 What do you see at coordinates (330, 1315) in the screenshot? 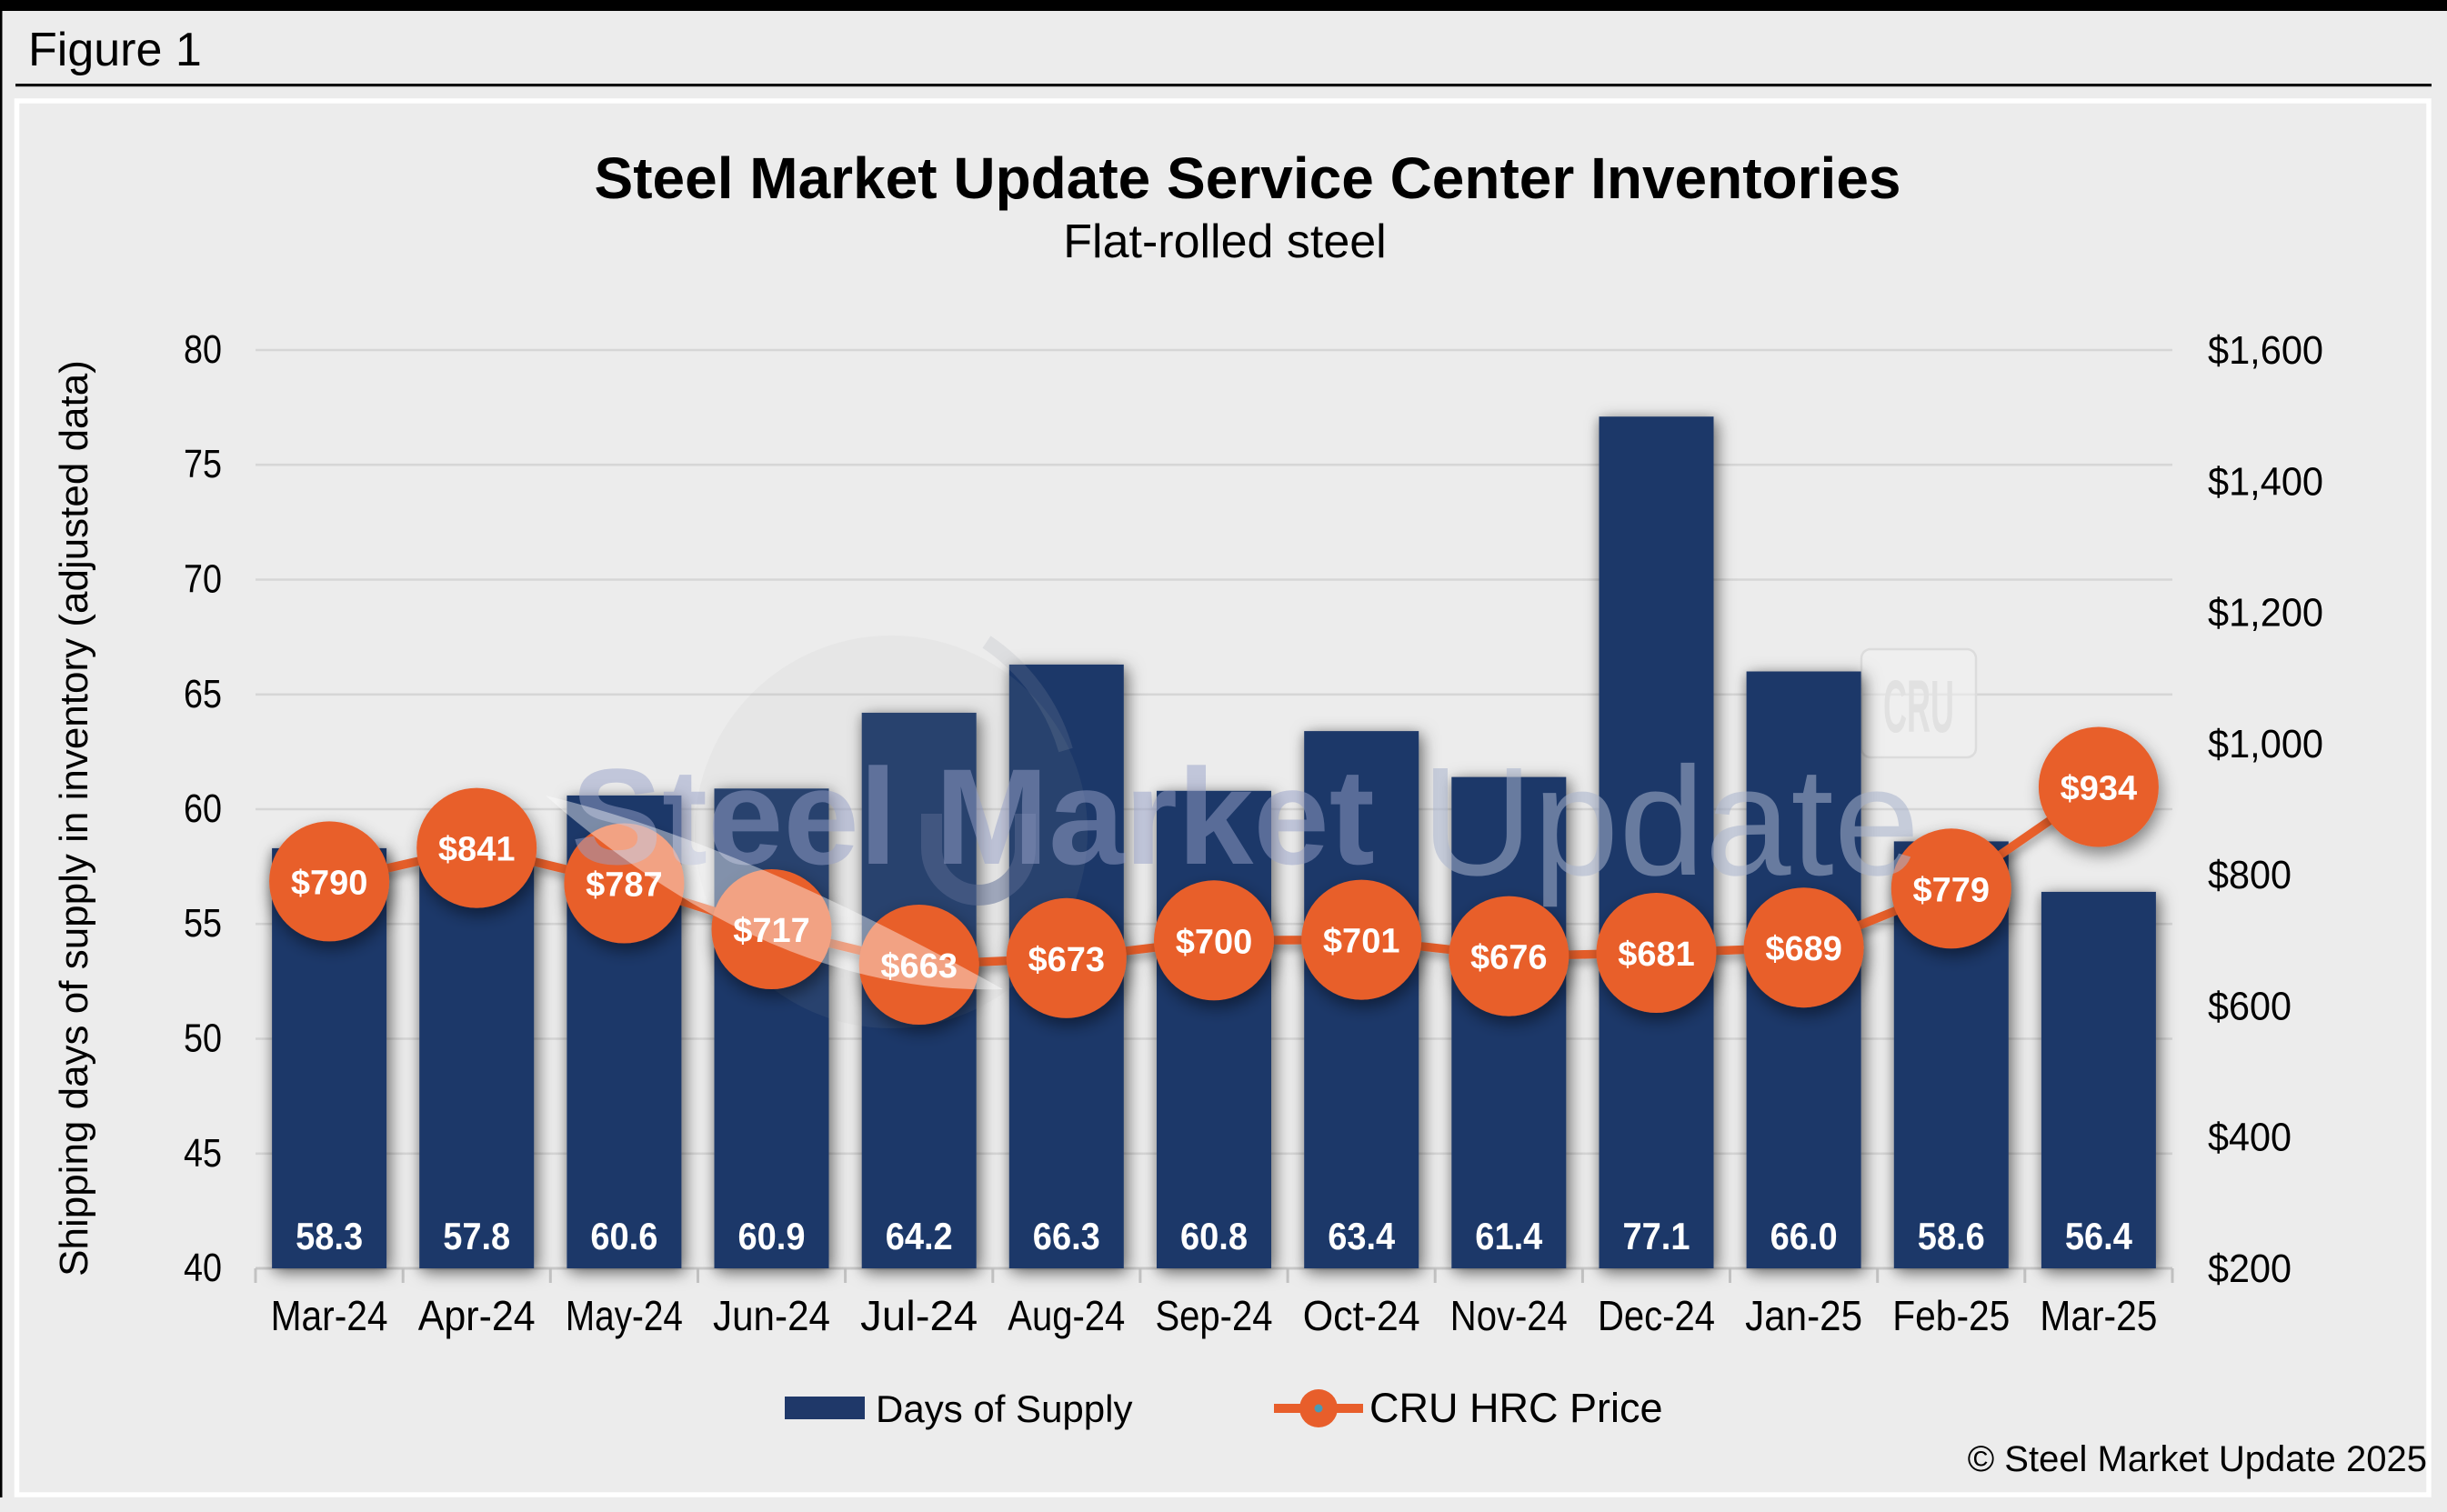
I see `svg-text: Mar-24` at bounding box center [330, 1315].